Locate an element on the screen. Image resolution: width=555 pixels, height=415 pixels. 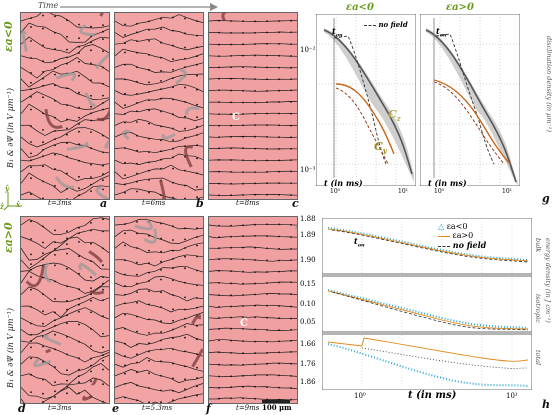
g-left-plot is located at coordinates (366, 100).